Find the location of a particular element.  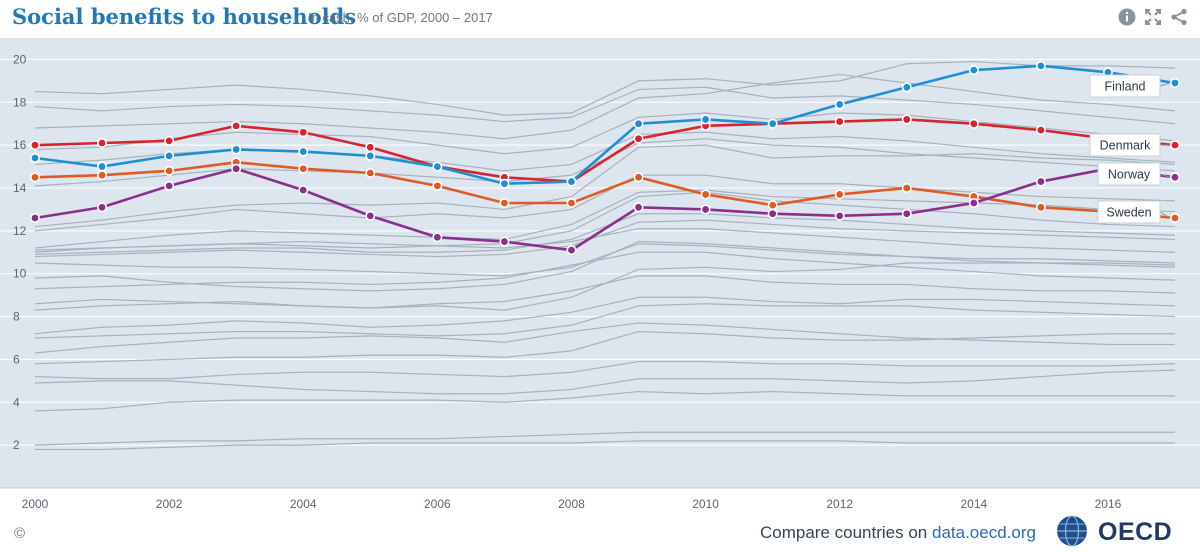

x-tick-label: 2006 is located at coordinates (437, 504).